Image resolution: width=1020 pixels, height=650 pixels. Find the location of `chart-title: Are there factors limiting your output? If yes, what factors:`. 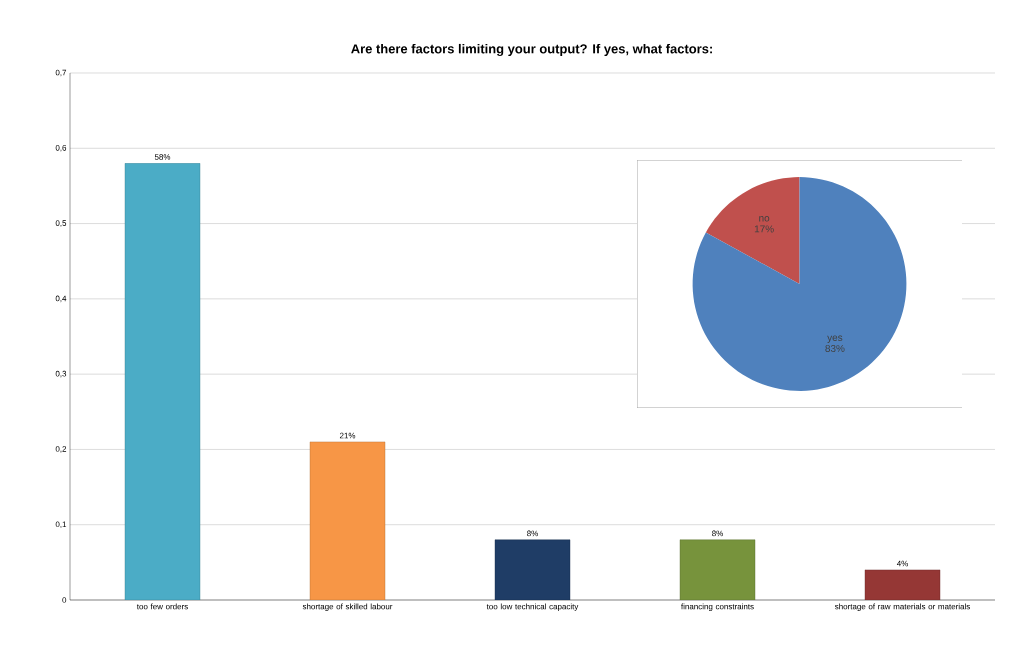

chart-title: Are there factors limiting your output? If yes, what factors: is located at coordinates (531, 50).